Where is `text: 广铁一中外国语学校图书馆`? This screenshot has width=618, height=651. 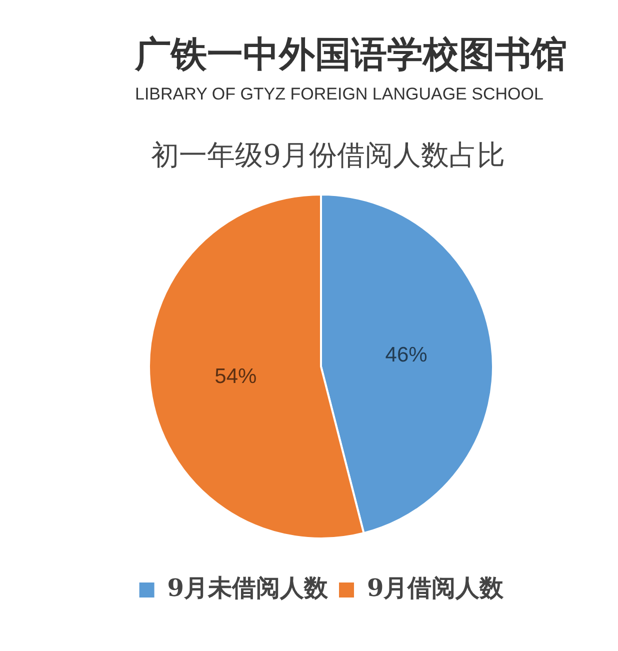 text: 广铁一中外国语学校图书馆 is located at coordinates (350, 55).